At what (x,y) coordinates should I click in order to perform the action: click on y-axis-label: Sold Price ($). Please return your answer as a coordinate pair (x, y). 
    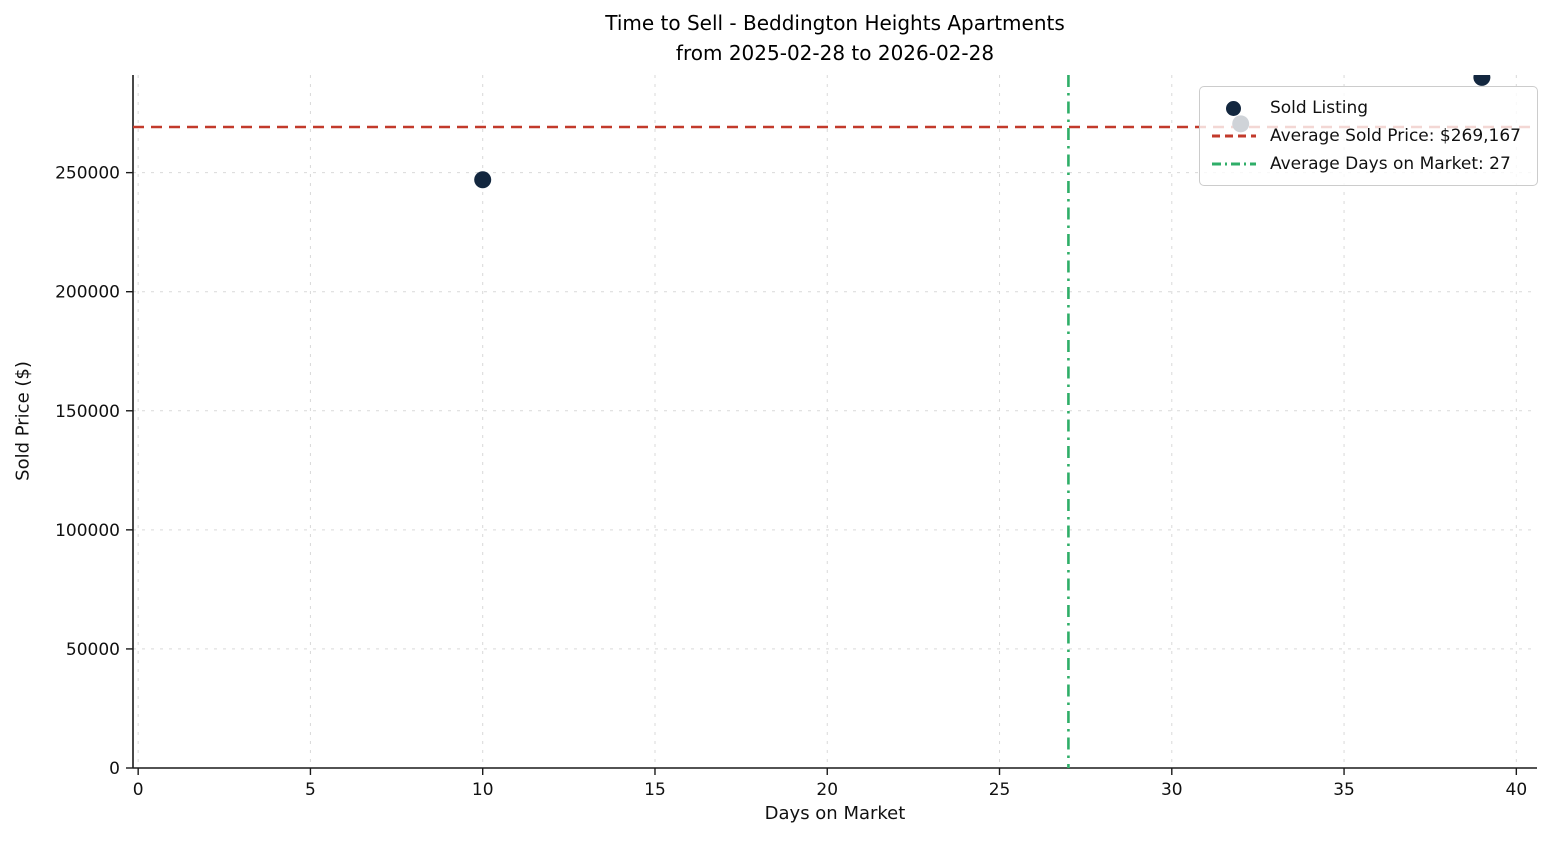
    Looking at the image, I should click on (23, 421).